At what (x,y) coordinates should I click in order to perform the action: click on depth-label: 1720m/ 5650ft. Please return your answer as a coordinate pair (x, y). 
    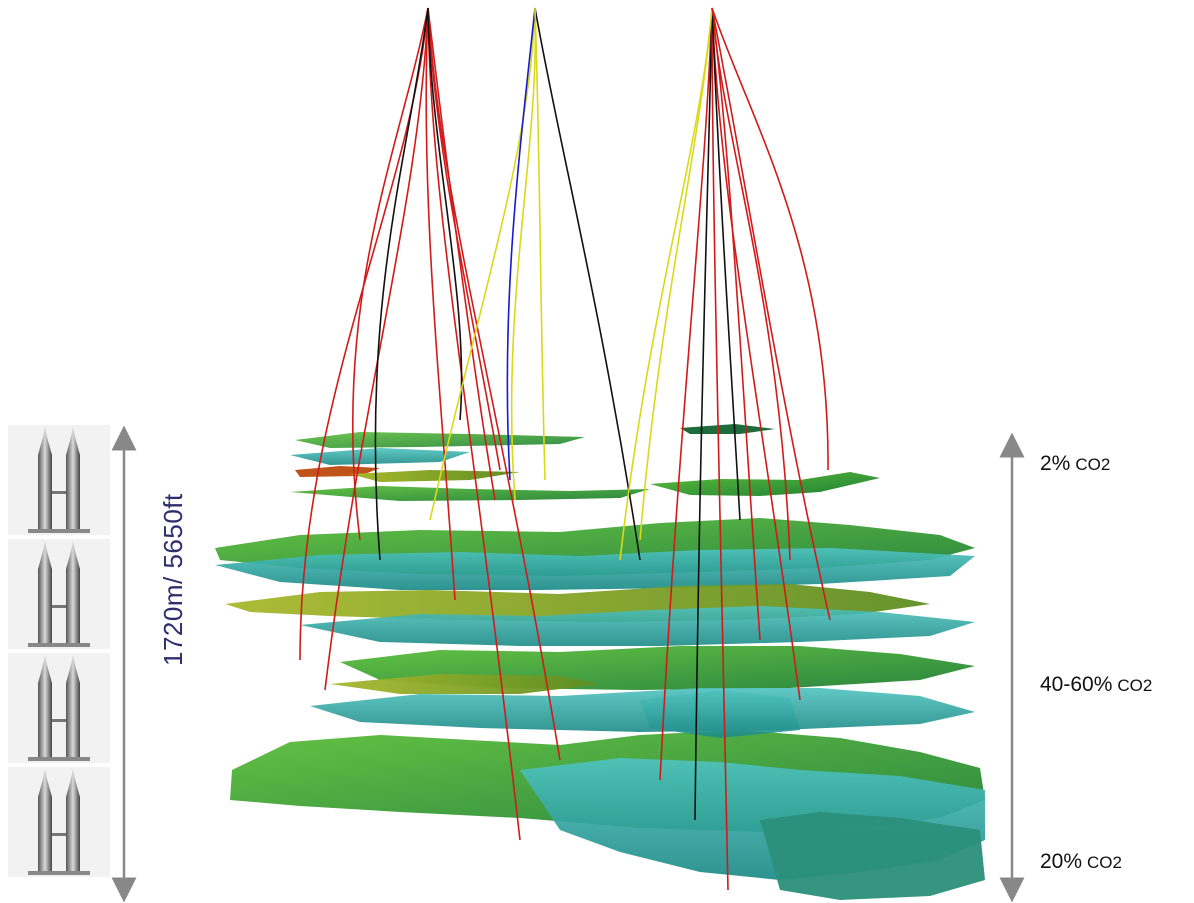
    Looking at the image, I should click on (173, 579).